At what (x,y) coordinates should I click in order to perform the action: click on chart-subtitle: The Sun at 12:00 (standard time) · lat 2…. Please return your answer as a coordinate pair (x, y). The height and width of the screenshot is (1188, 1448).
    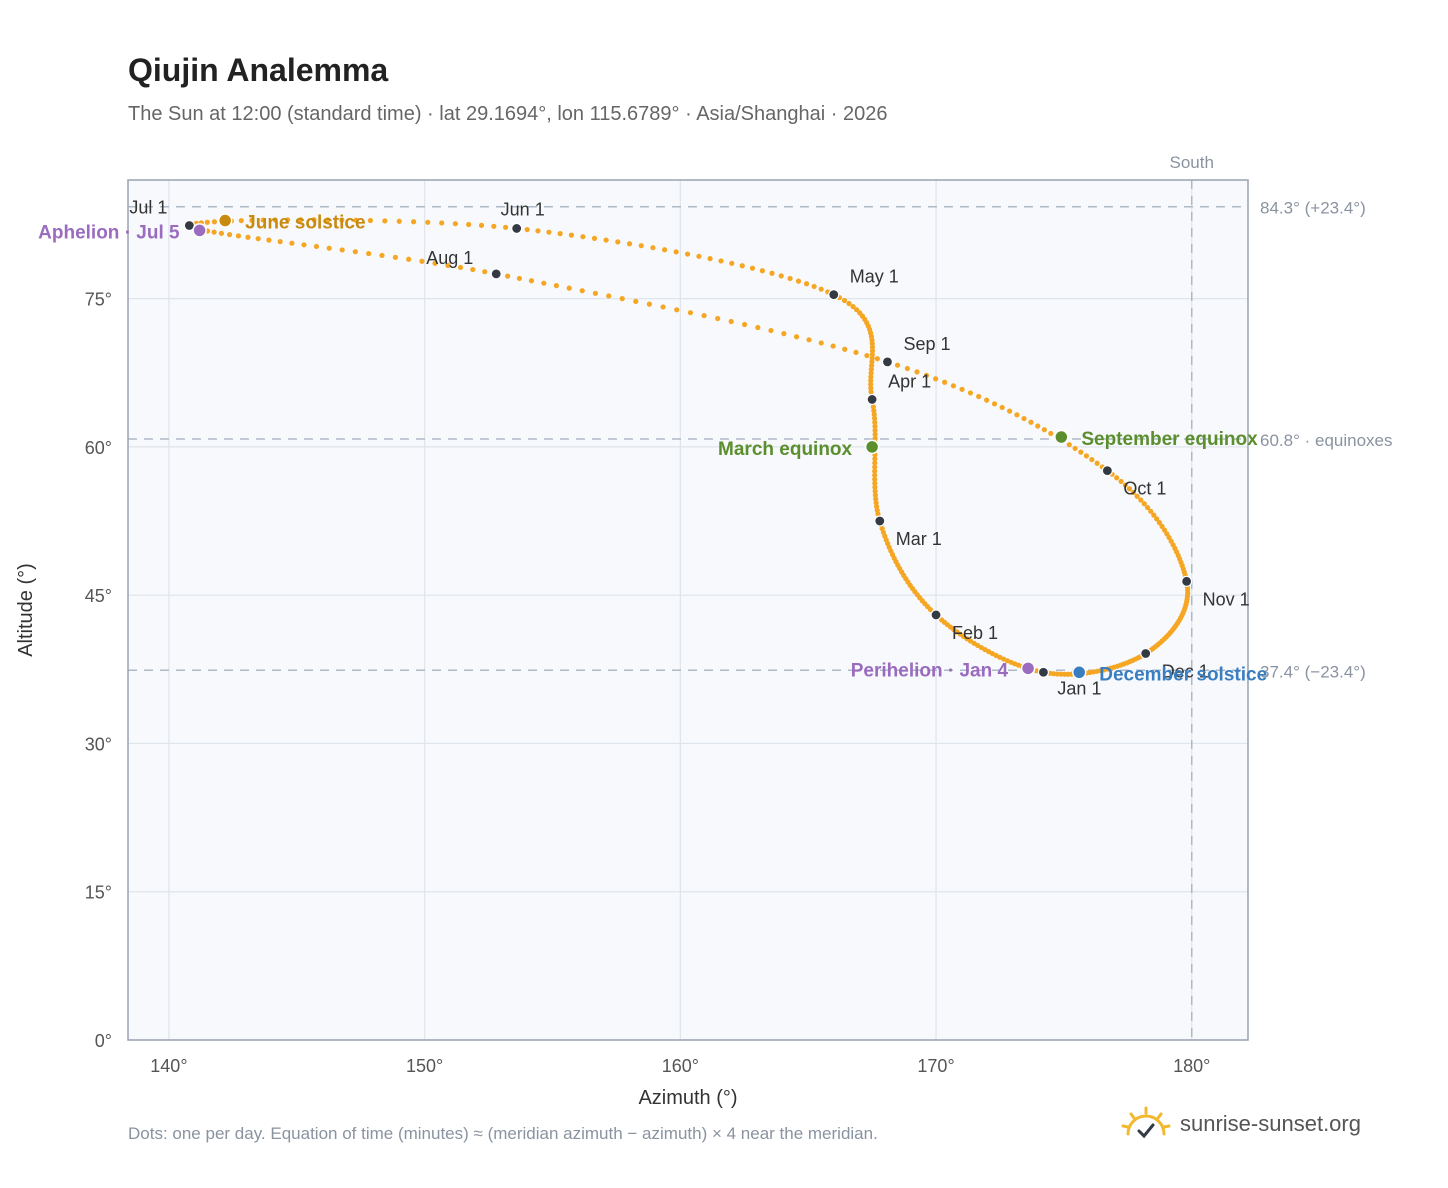
    Looking at the image, I should click on (508, 114).